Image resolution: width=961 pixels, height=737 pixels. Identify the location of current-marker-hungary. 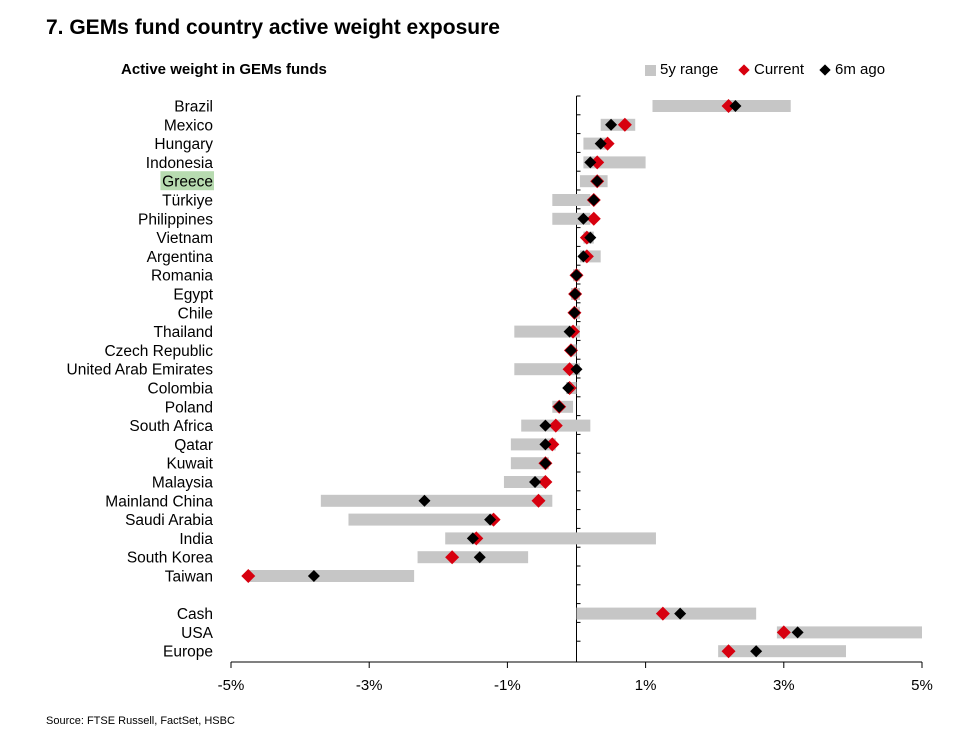
(607, 143).